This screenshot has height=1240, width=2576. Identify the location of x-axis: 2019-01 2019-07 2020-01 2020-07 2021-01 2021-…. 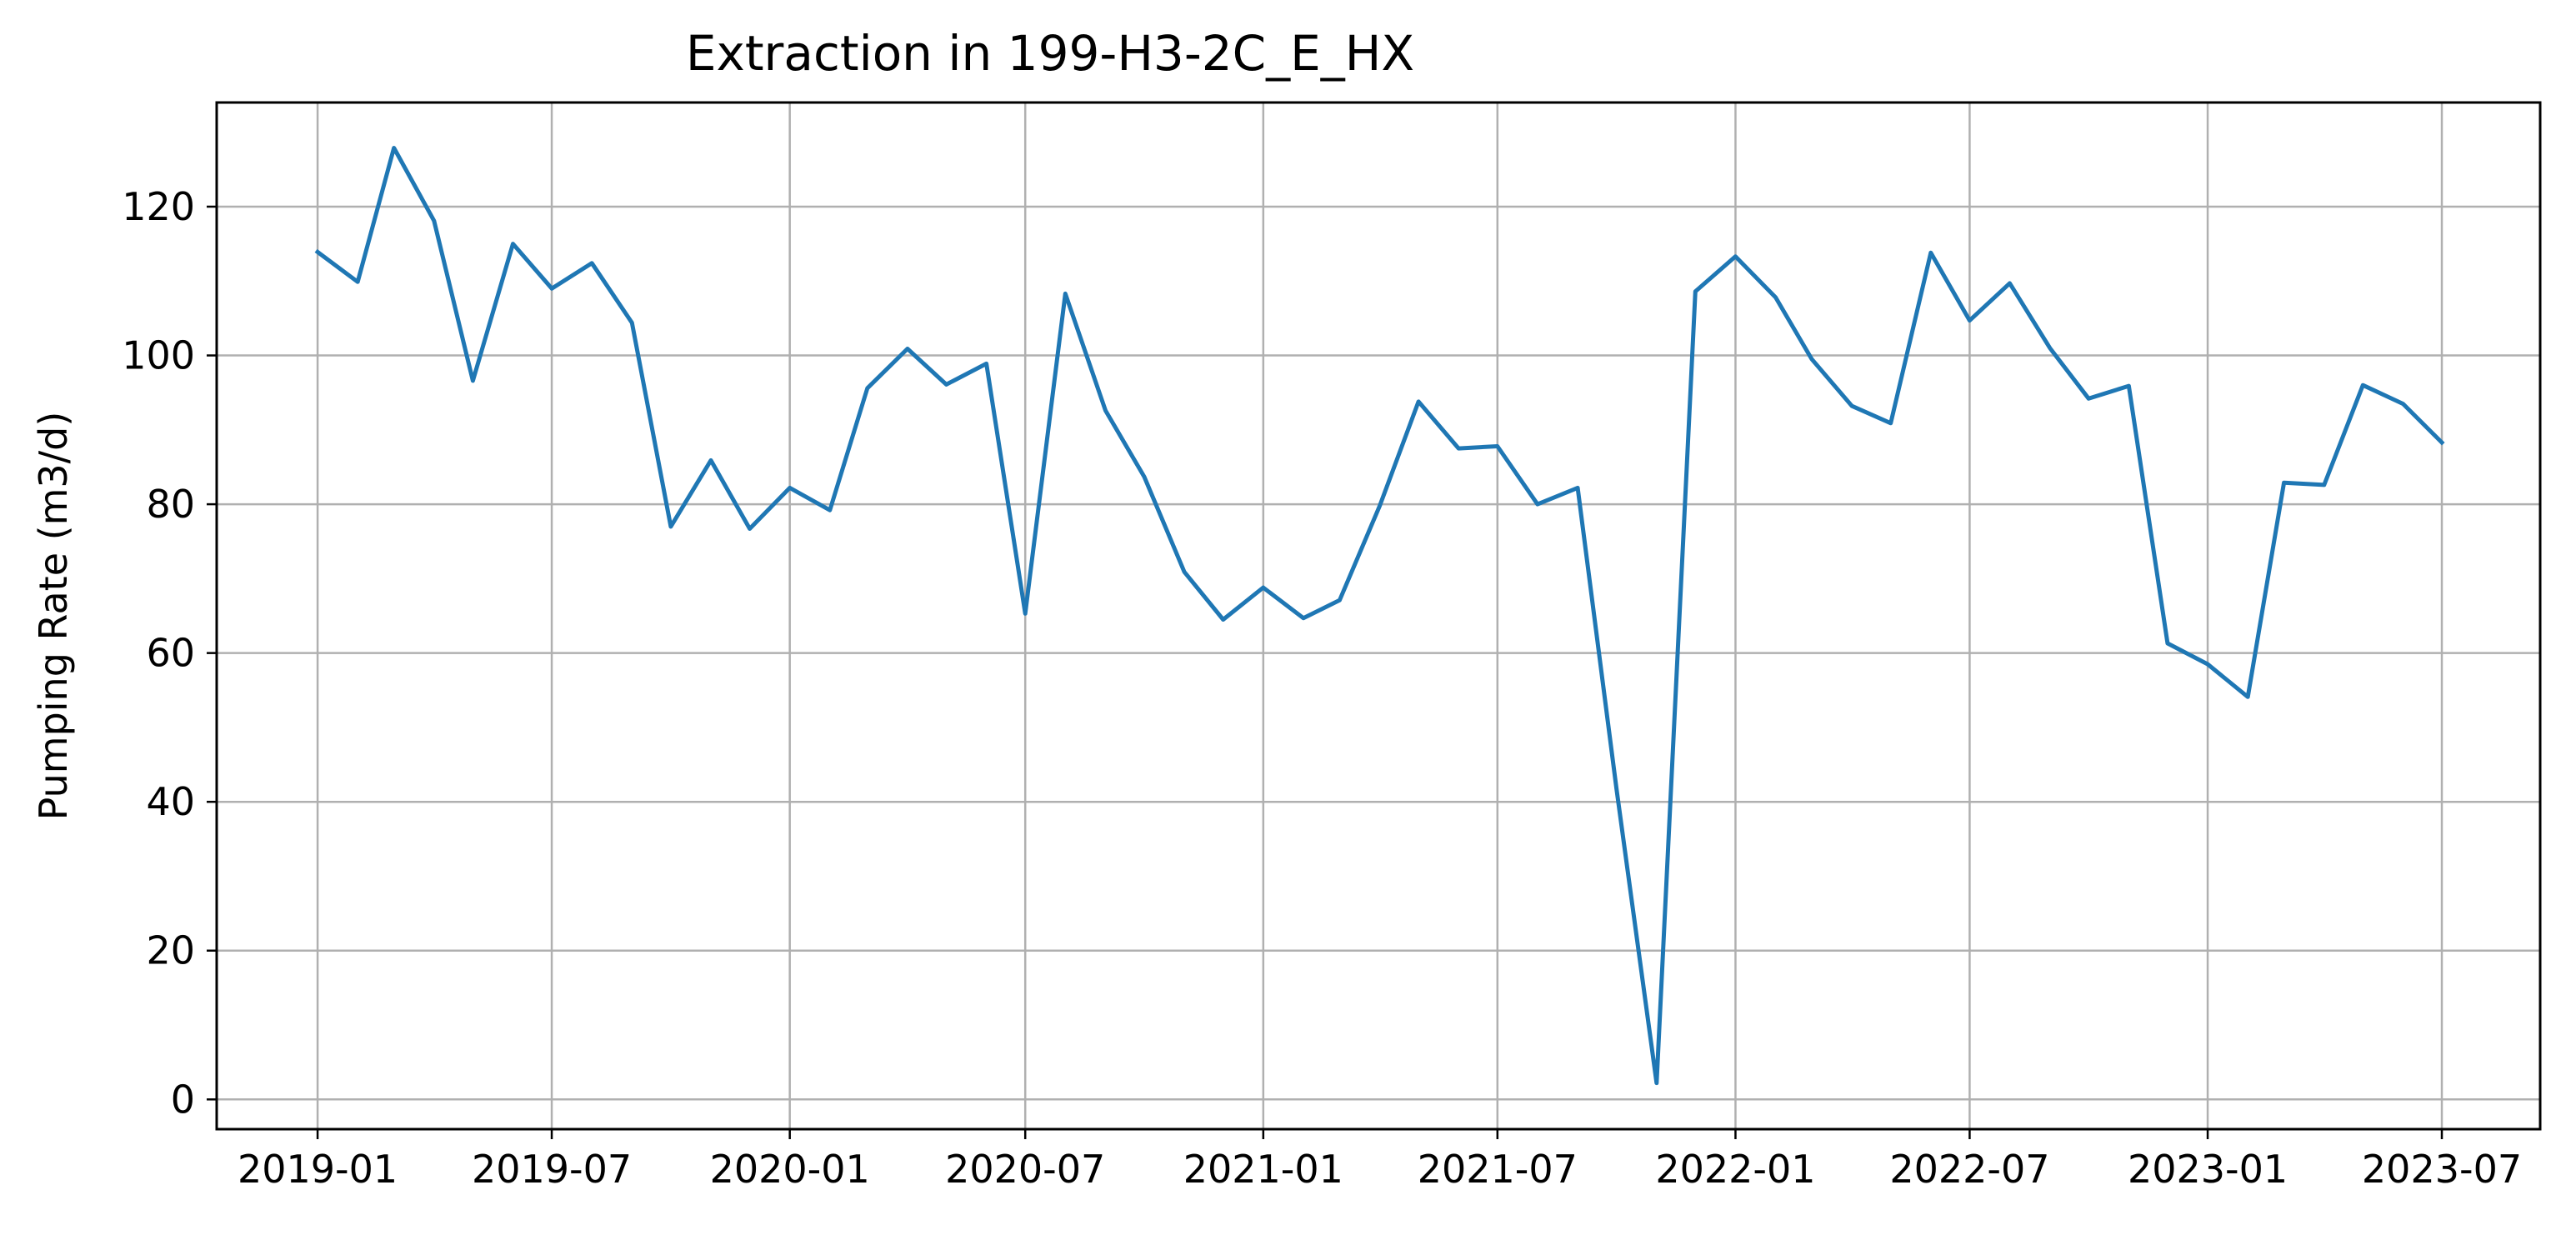
(1380, 1160).